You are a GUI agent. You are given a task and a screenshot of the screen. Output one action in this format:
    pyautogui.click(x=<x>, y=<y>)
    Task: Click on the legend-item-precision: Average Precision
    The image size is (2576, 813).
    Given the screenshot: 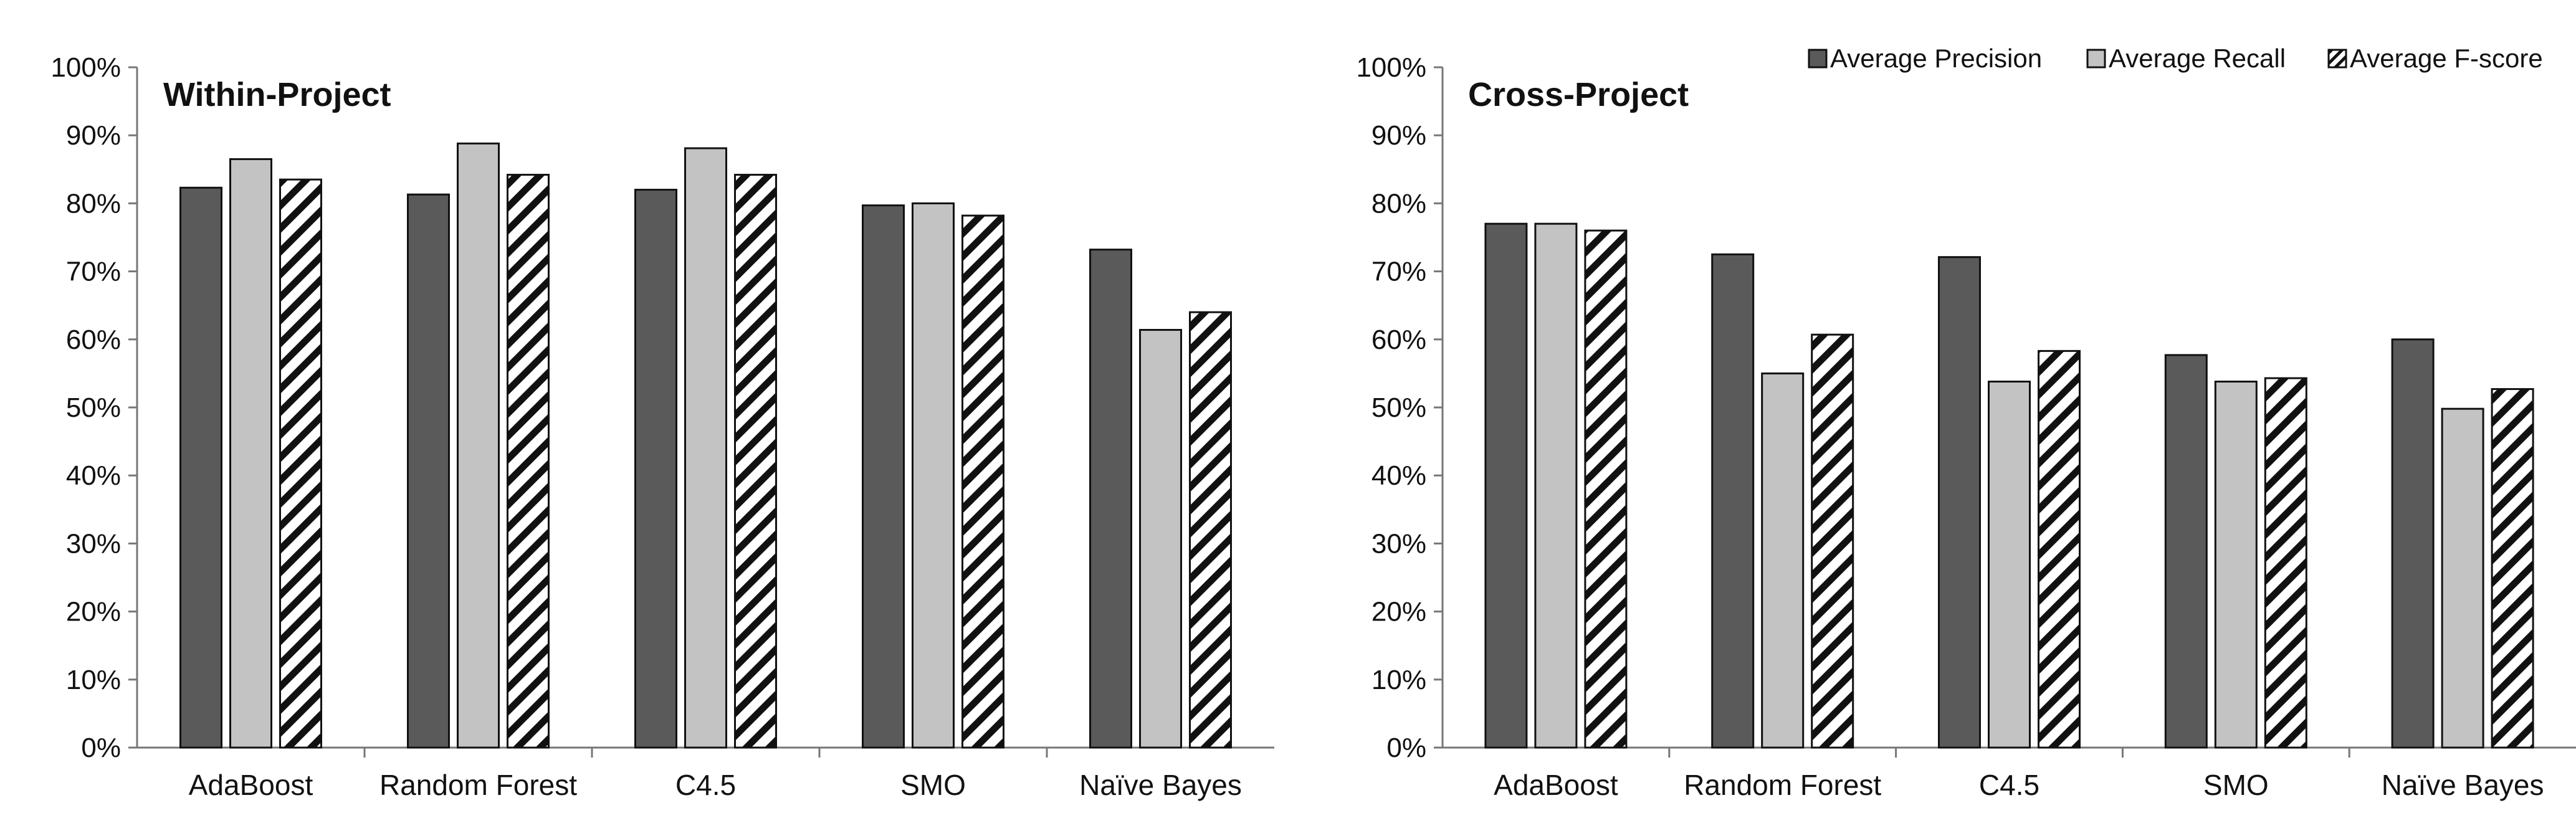 What is the action you would take?
    pyautogui.click(x=1925, y=58)
    